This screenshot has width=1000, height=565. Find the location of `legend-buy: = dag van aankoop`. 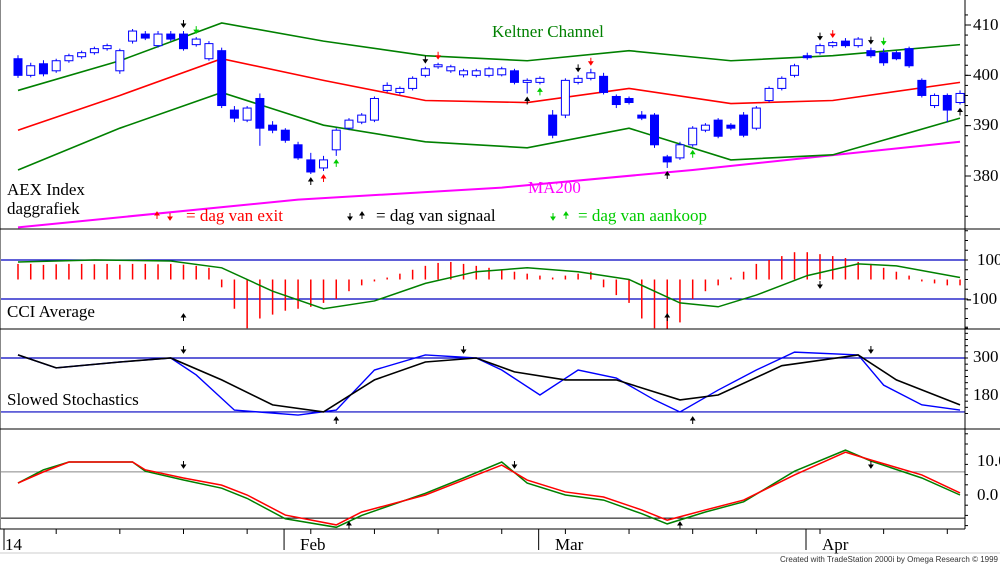

legend-buy: = dag van aankoop is located at coordinates (643, 215).